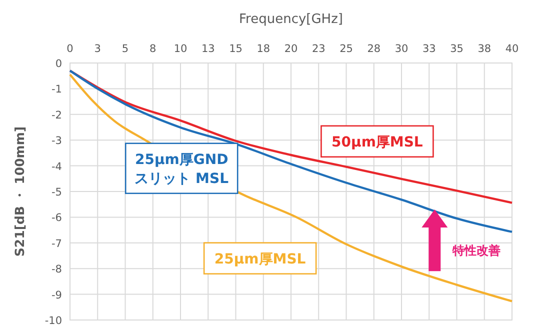 The width and height of the screenshot is (533, 332). I want to click on x-tick-label: 18, so click(263, 49).